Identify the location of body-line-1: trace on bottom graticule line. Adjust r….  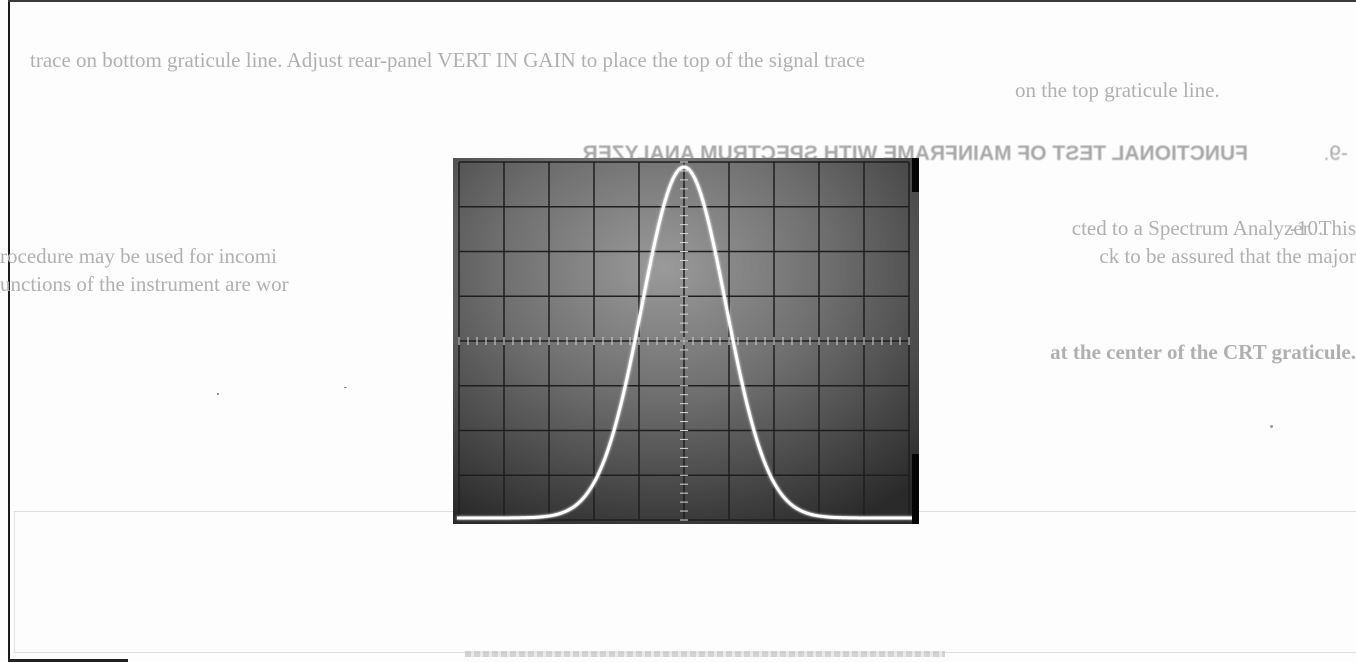
(447, 60).